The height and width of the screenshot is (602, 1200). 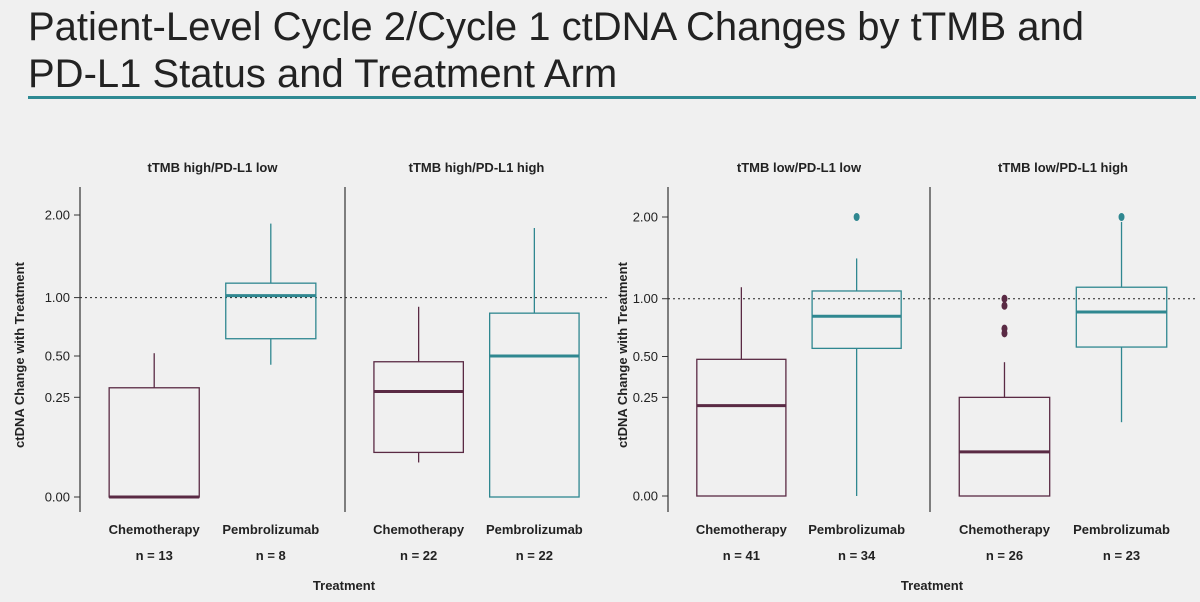 What do you see at coordinates (856, 388) in the screenshot?
I see `box-pembrolizumab: Pembrolizumab n = 34` at bounding box center [856, 388].